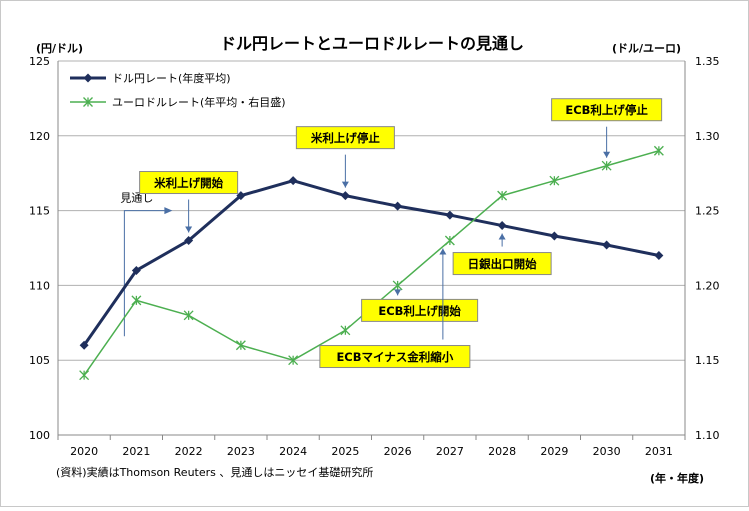 This screenshot has width=749, height=511. I want to click on x-tick-label: 2022, so click(189, 451).